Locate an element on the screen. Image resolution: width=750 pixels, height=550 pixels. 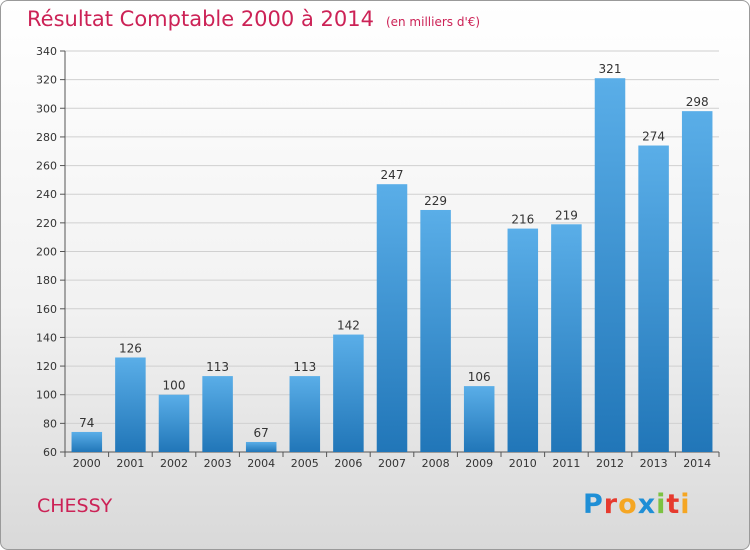
bar-2003 is located at coordinates (217, 414).